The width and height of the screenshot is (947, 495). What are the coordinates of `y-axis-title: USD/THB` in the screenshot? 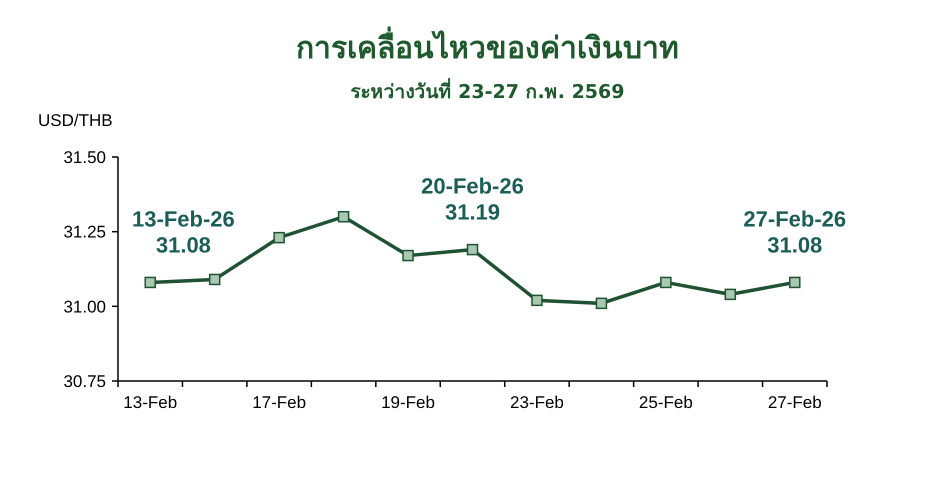 It's located at (75, 120).